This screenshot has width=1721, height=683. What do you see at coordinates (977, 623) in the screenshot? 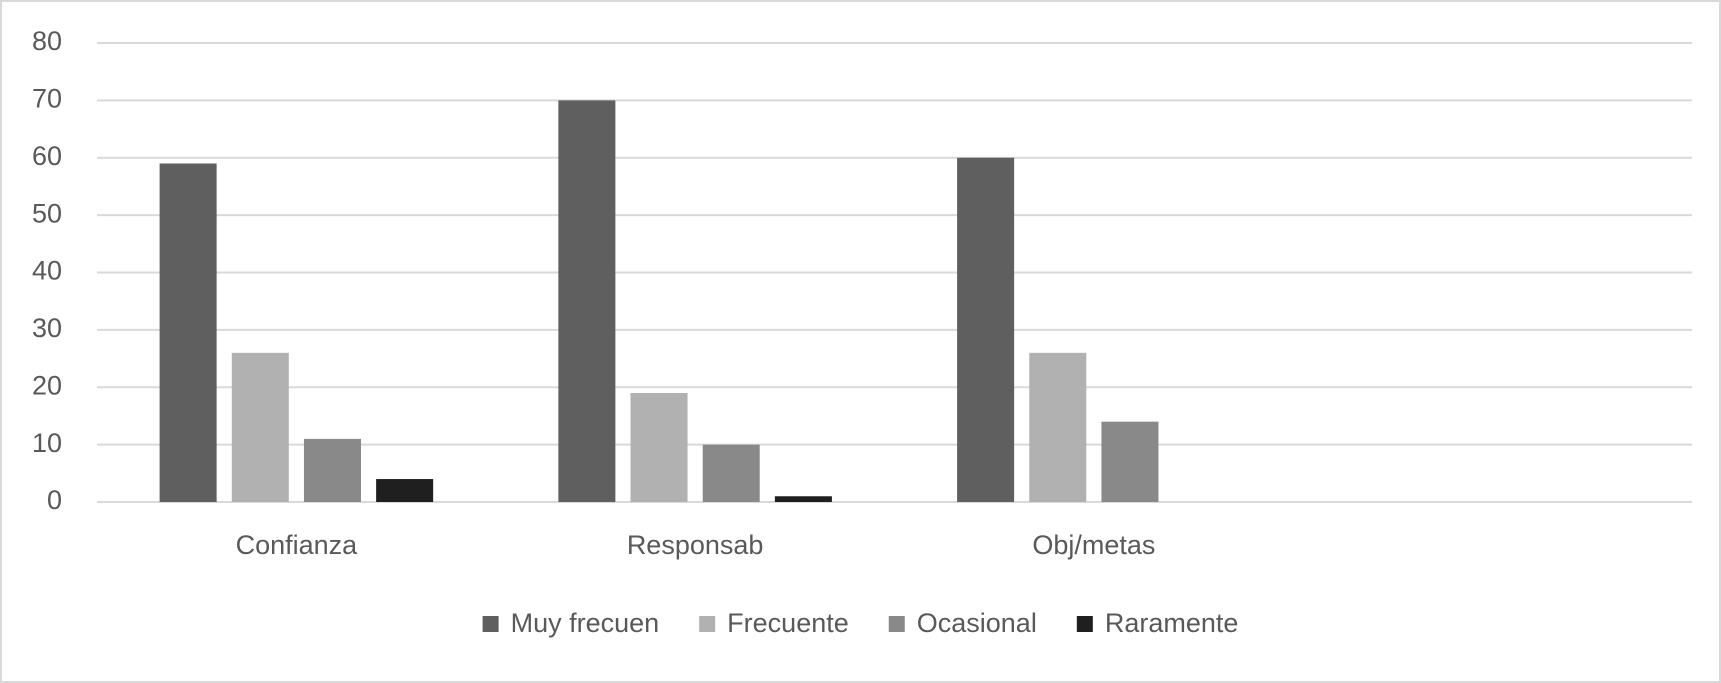
I see `legend-label: Ocasional` at bounding box center [977, 623].